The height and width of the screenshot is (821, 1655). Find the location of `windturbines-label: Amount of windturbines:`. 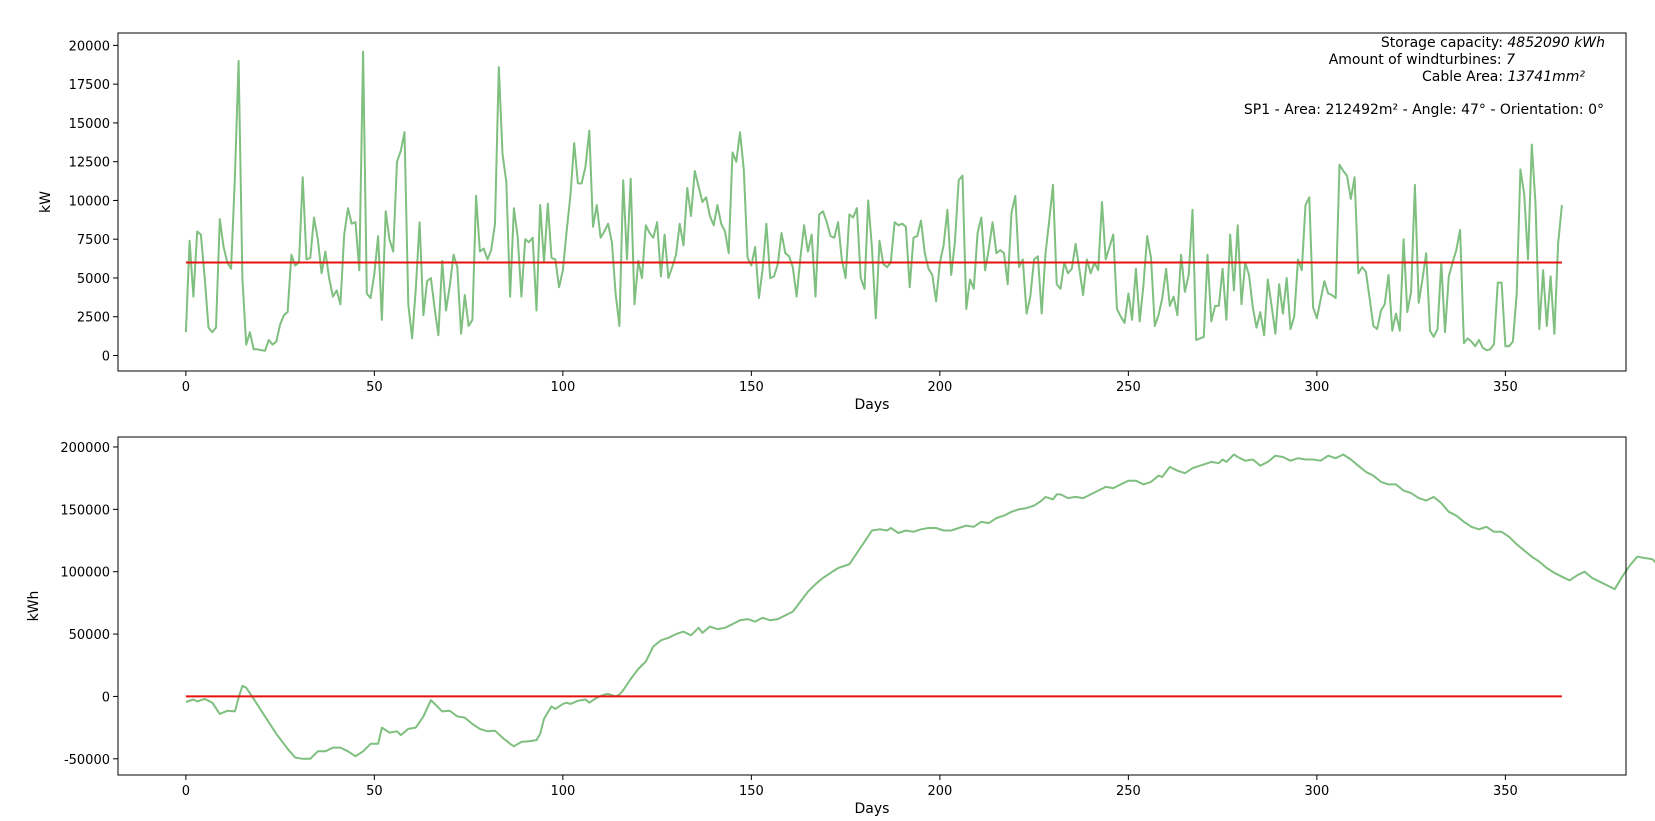

windturbines-label: Amount of windturbines: is located at coordinates (1417, 60).